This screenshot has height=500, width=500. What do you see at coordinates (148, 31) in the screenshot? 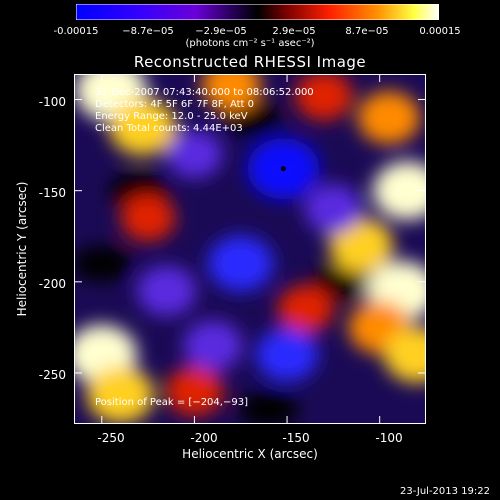
I see `colorbar-tick: −8.7e−05` at bounding box center [148, 31].